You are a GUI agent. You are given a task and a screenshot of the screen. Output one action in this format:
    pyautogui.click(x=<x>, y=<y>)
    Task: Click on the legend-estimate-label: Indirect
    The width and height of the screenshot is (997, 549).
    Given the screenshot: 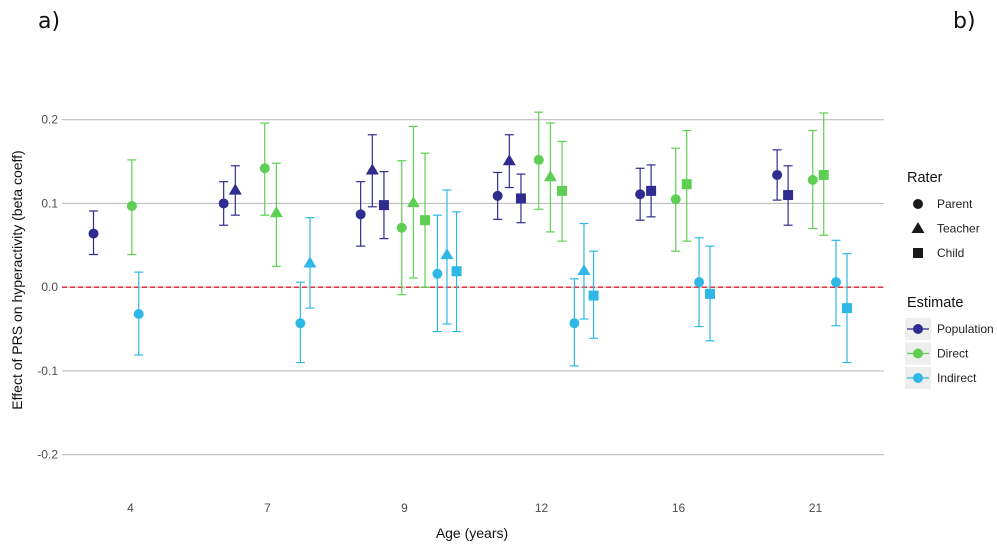 What is the action you would take?
    pyautogui.click(x=957, y=378)
    